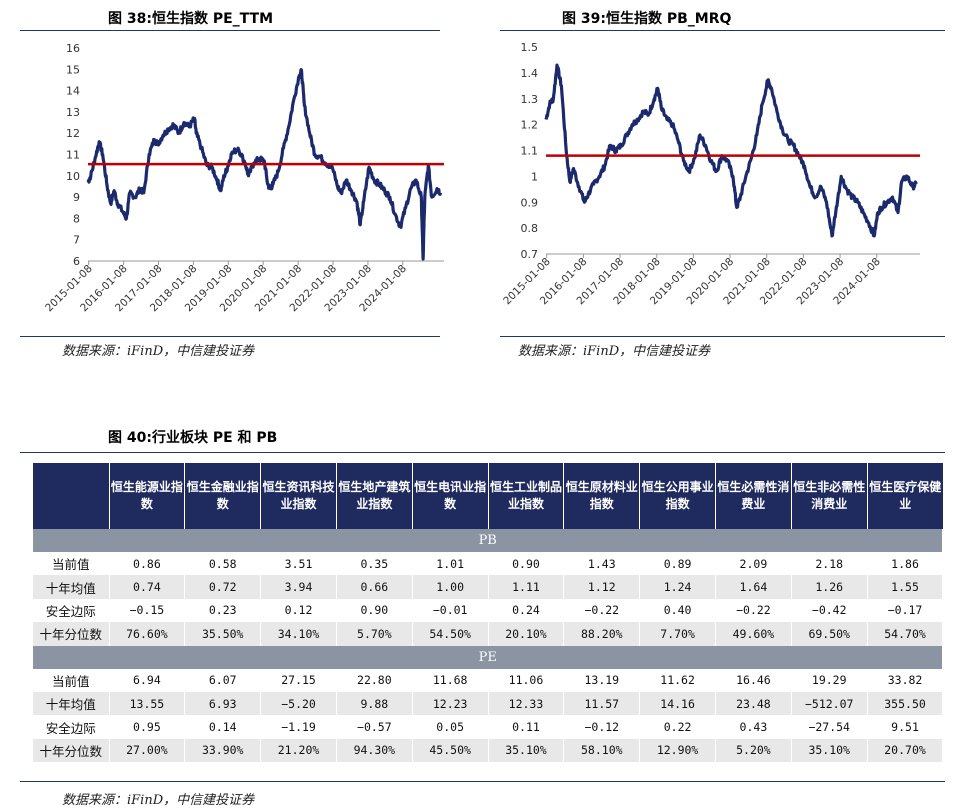 The image size is (960, 812). I want to click on fig39-title-rule, so click(722, 30).